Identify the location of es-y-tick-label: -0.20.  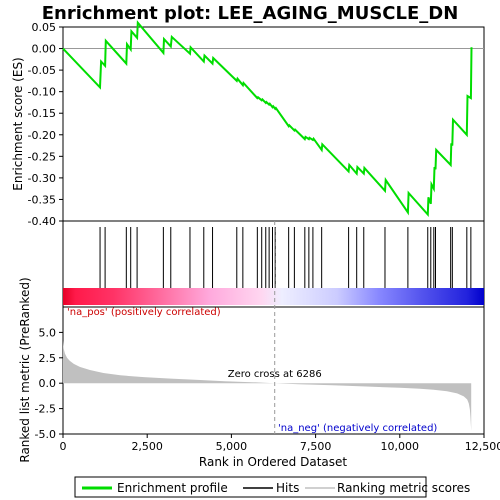
(42, 135).